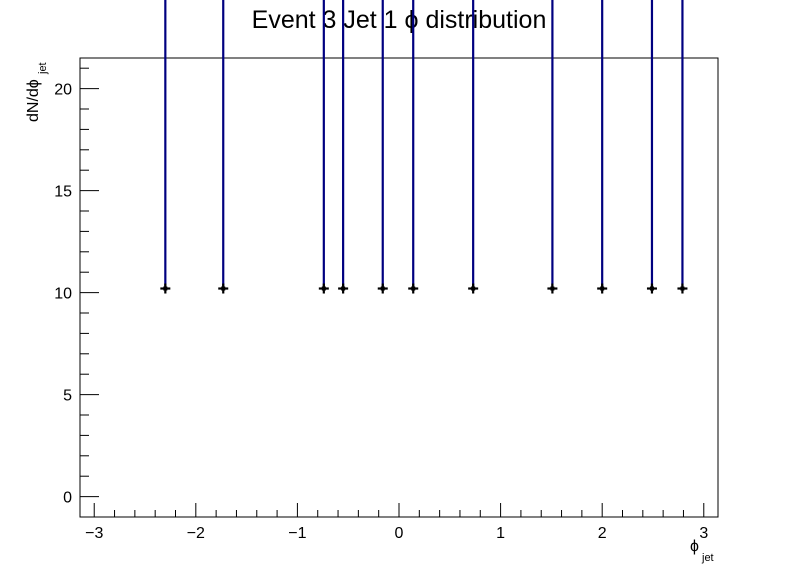 This screenshot has height=574, width=798. I want to click on y-tick-label: 0, so click(67, 498).